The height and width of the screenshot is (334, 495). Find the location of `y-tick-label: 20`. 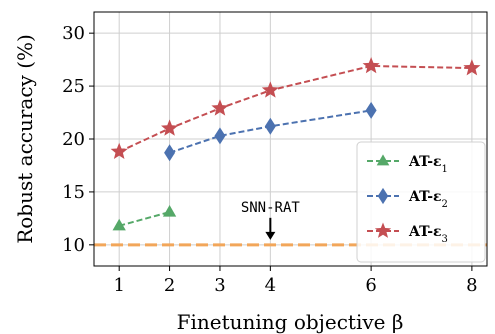

y-tick-label: 20 is located at coordinates (73, 139).